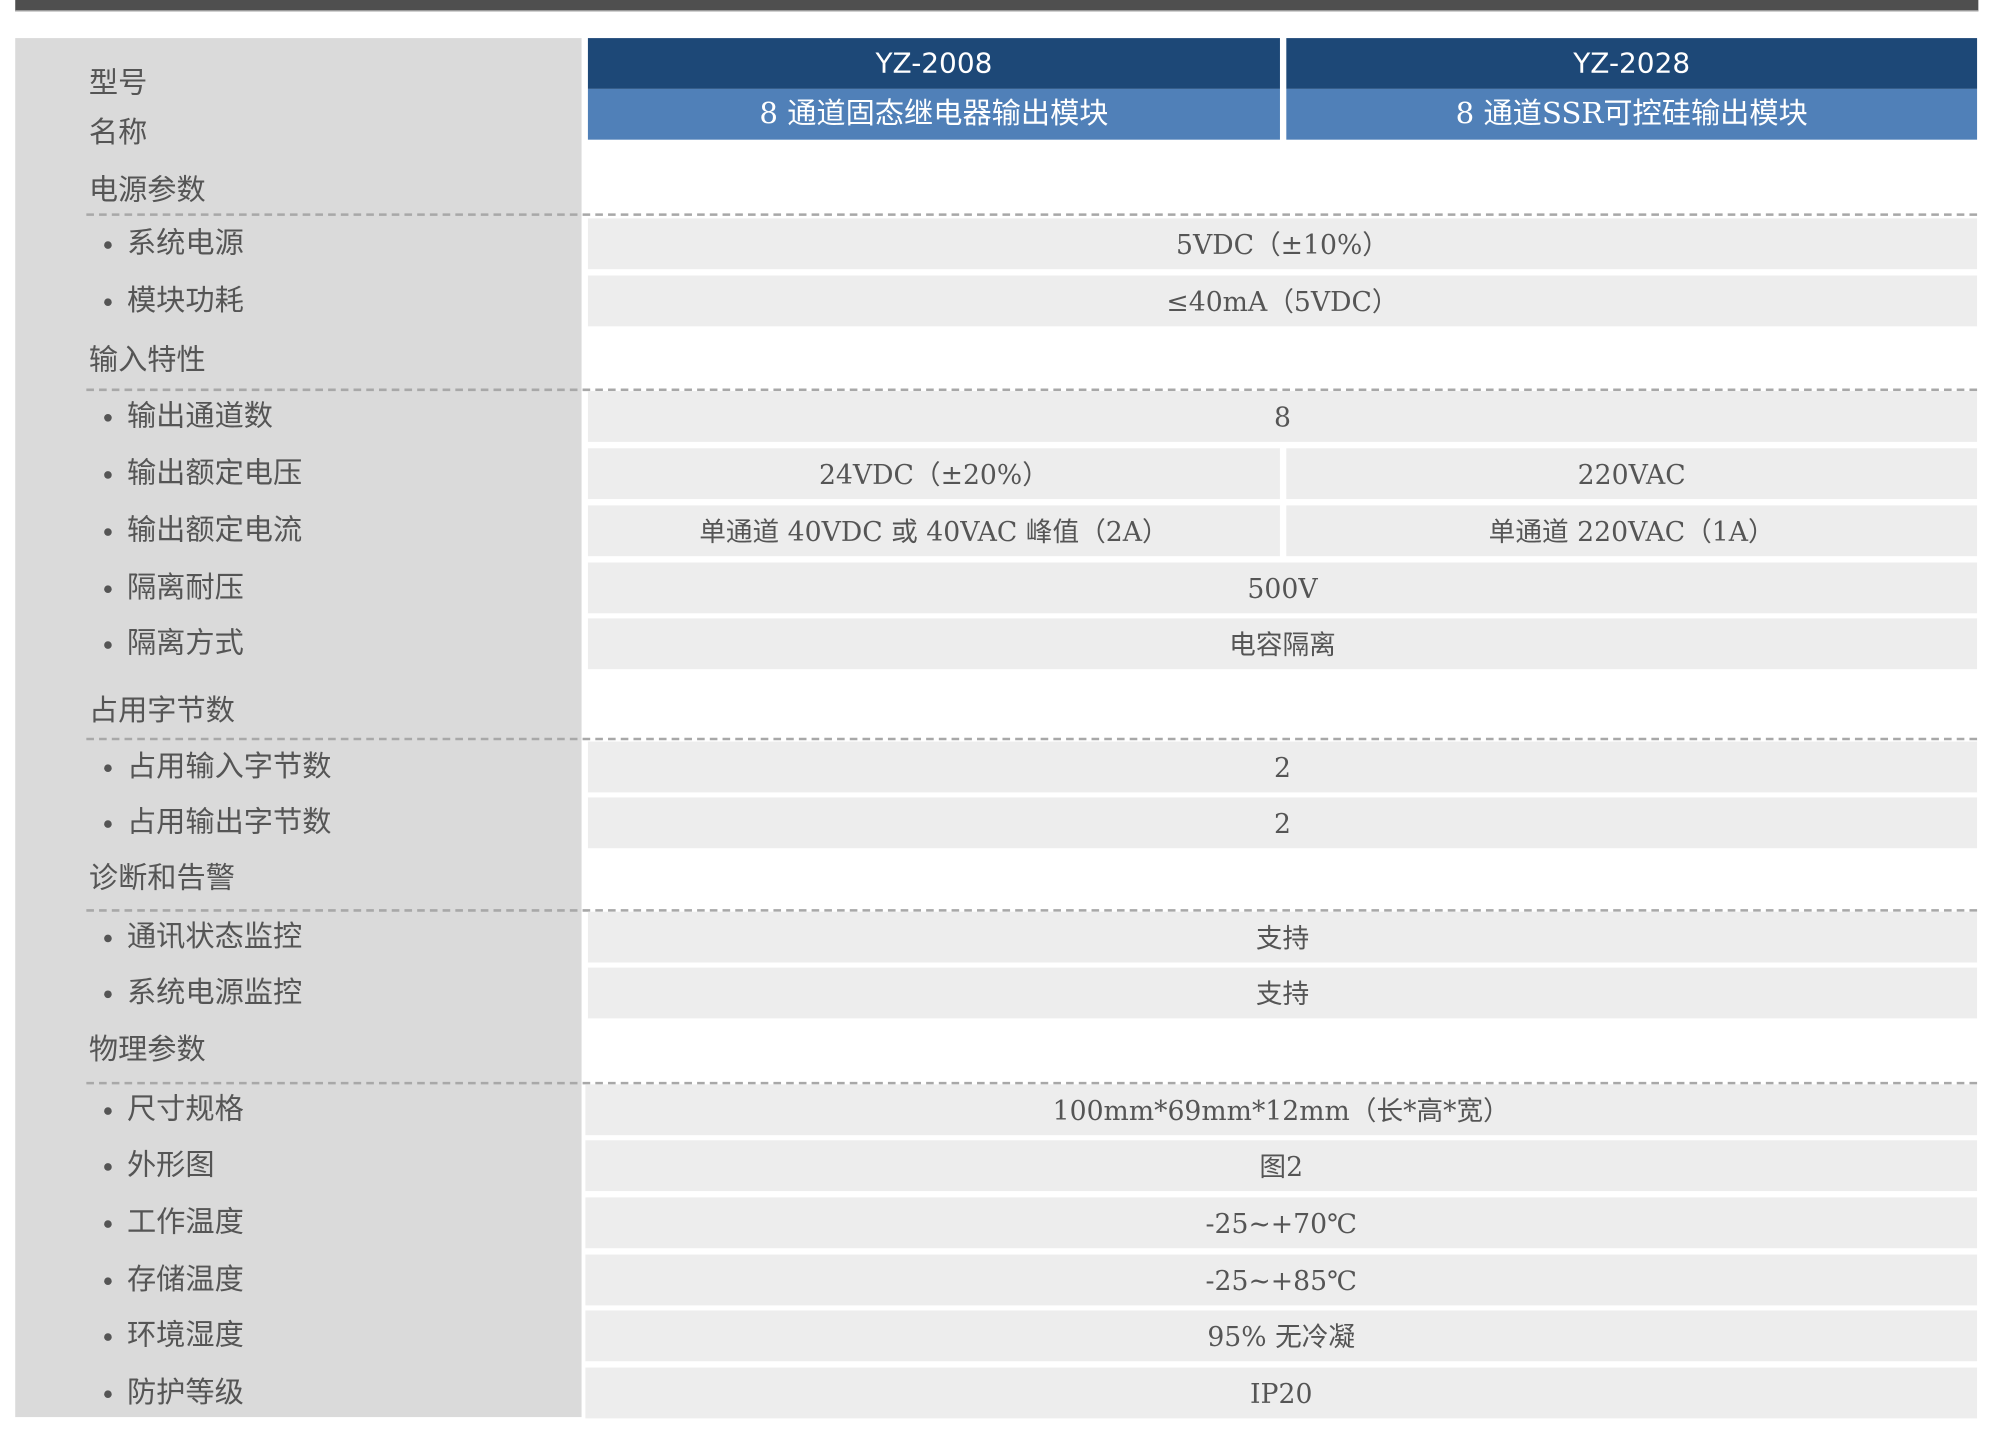 This screenshot has width=1991, height=1455. What do you see at coordinates (170, 1166) in the screenshot?
I see `spec-label-text: 外形图` at bounding box center [170, 1166].